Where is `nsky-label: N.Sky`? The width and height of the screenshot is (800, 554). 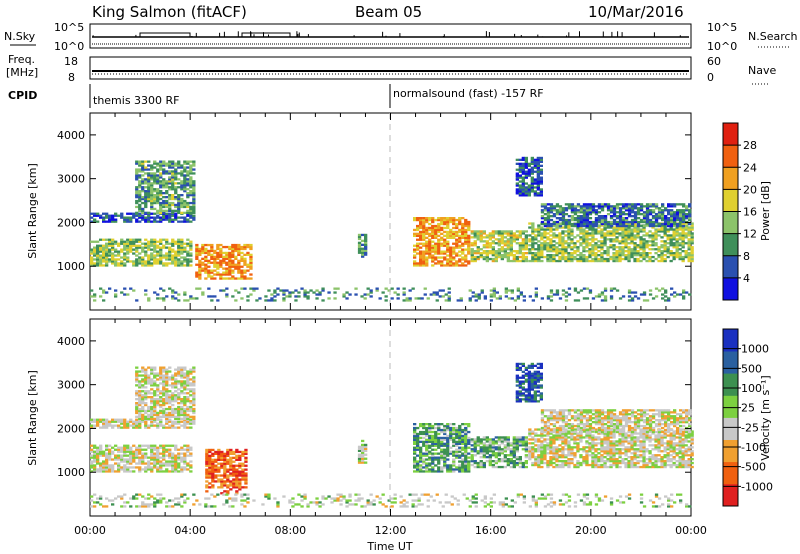
nsky-label: N.Sky is located at coordinates (20, 36).